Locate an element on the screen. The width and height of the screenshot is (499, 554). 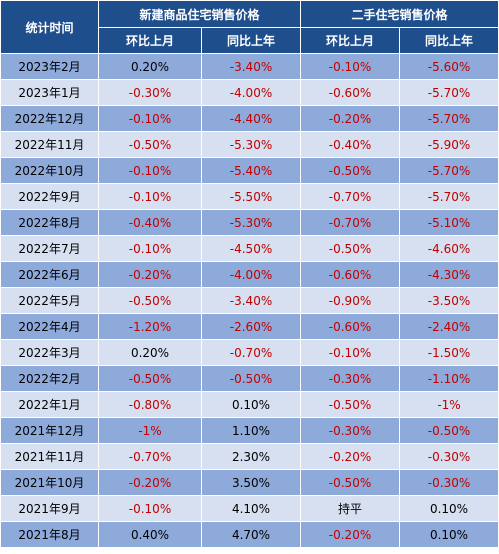
cell-period: 2022年4月 is located at coordinates (49, 326).